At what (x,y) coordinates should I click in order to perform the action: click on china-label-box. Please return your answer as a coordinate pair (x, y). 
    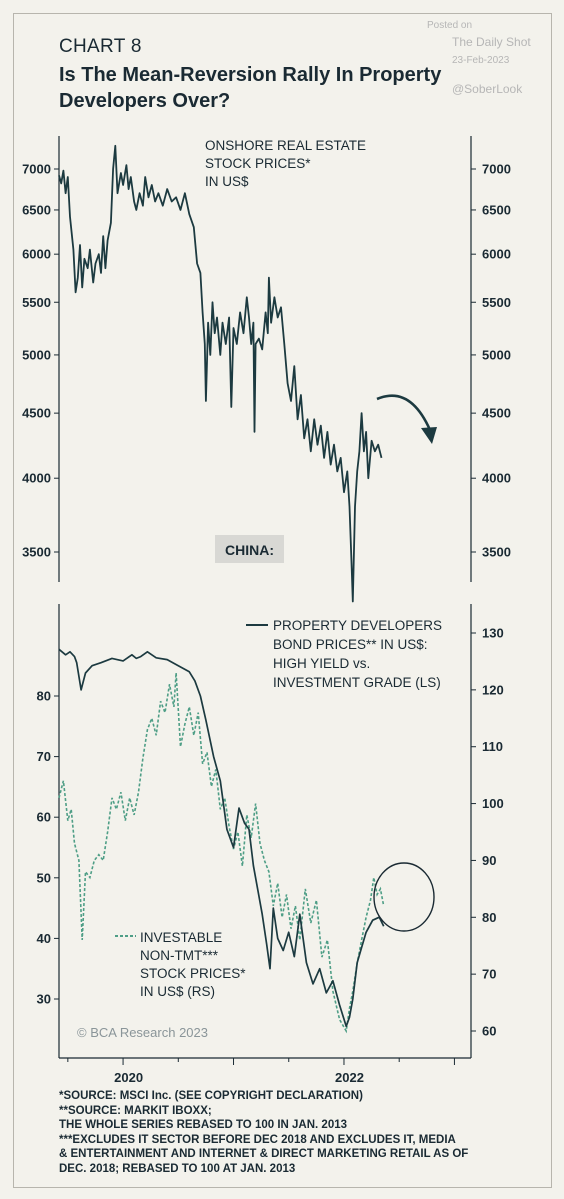
    Looking at the image, I should click on (249, 549).